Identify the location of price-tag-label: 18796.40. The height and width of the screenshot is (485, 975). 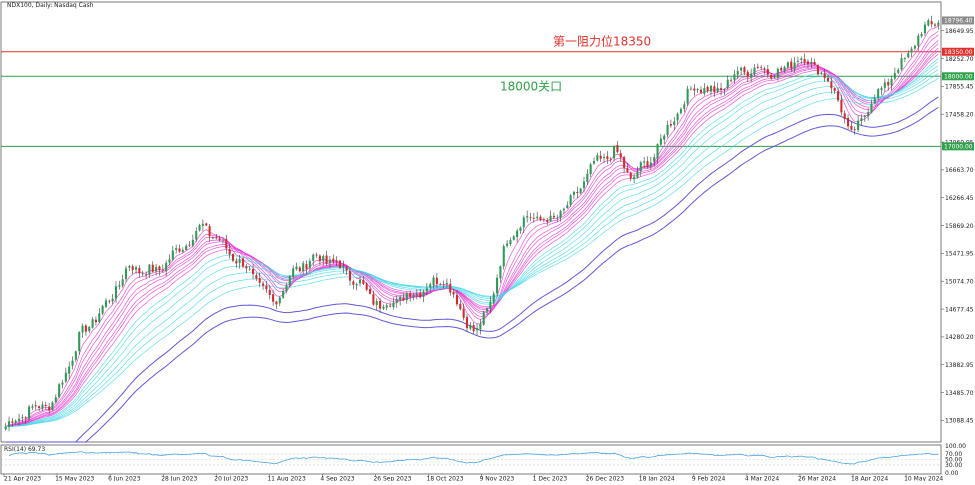
(958, 21).